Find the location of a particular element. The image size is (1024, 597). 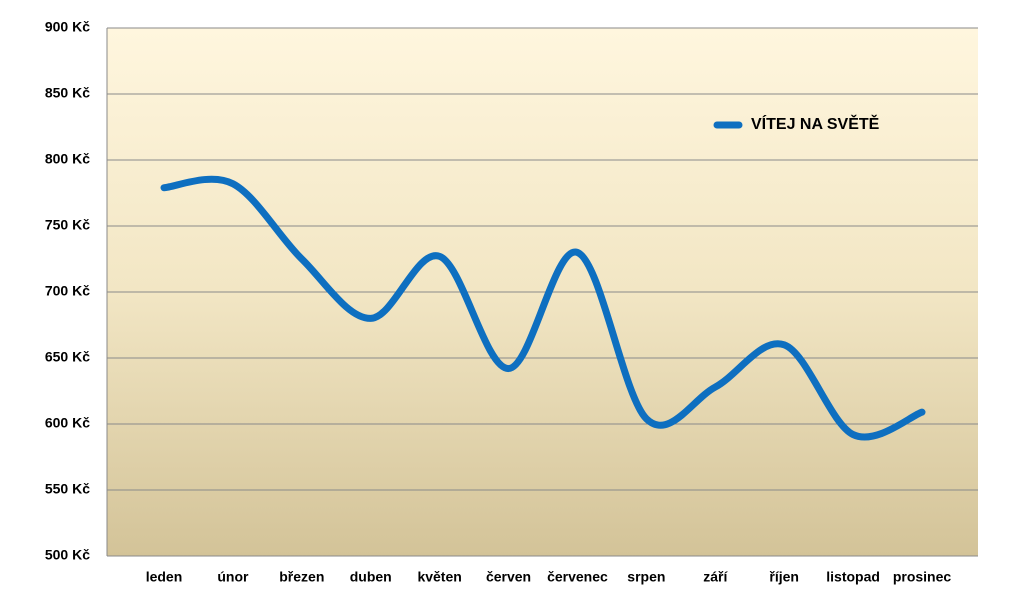

x-tick-label: únor is located at coordinates (233, 577).